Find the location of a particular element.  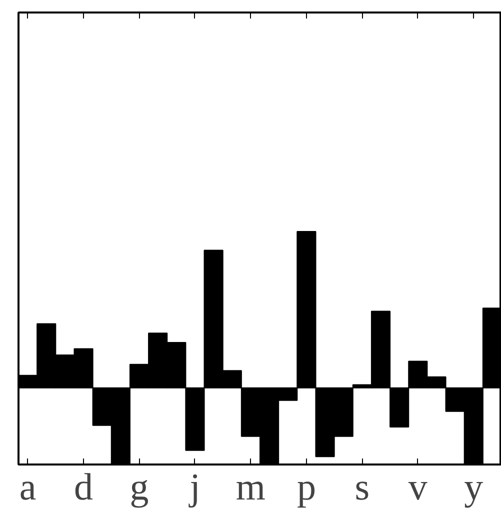

x-tick-label: g is located at coordinates (139, 487).